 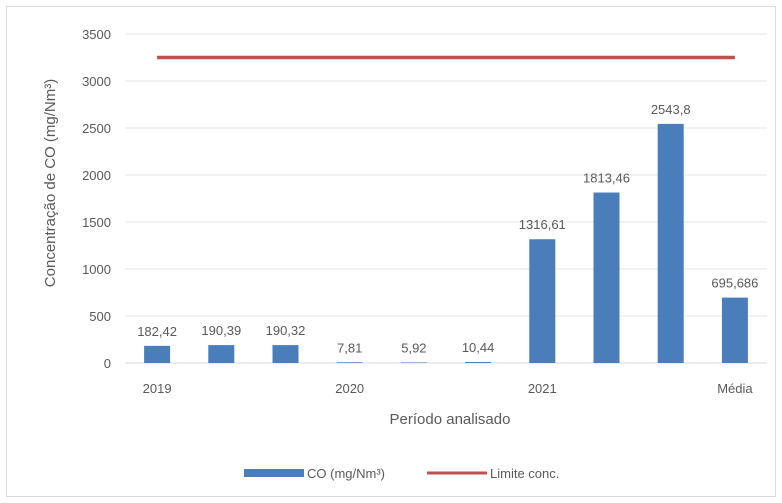 I want to click on legend-bar-swatch, so click(x=274, y=473).